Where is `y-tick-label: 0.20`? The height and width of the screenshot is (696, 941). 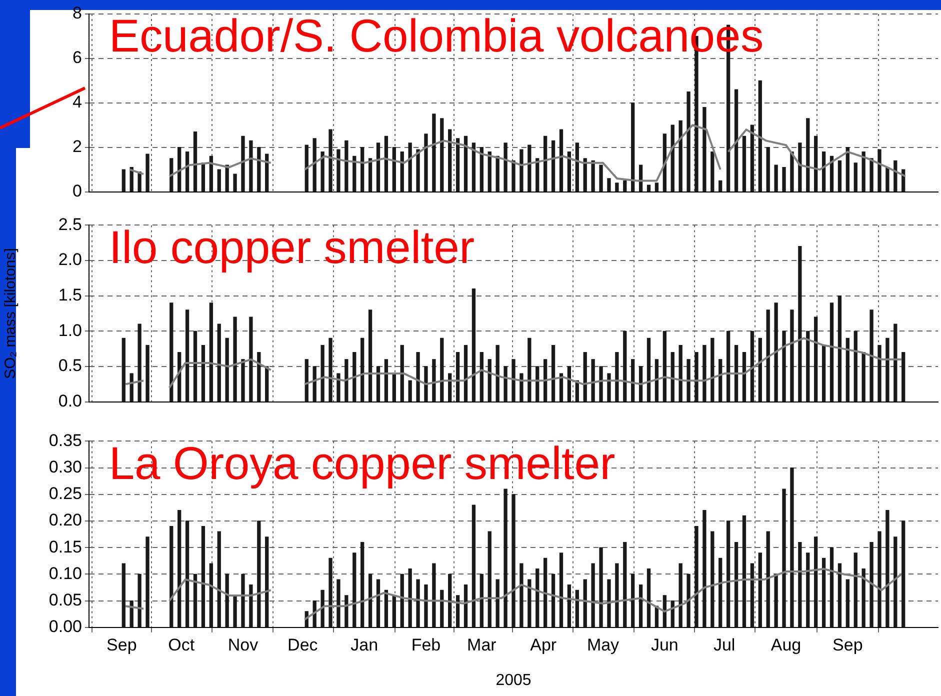 y-tick-label: 0.20 is located at coordinates (65, 520).